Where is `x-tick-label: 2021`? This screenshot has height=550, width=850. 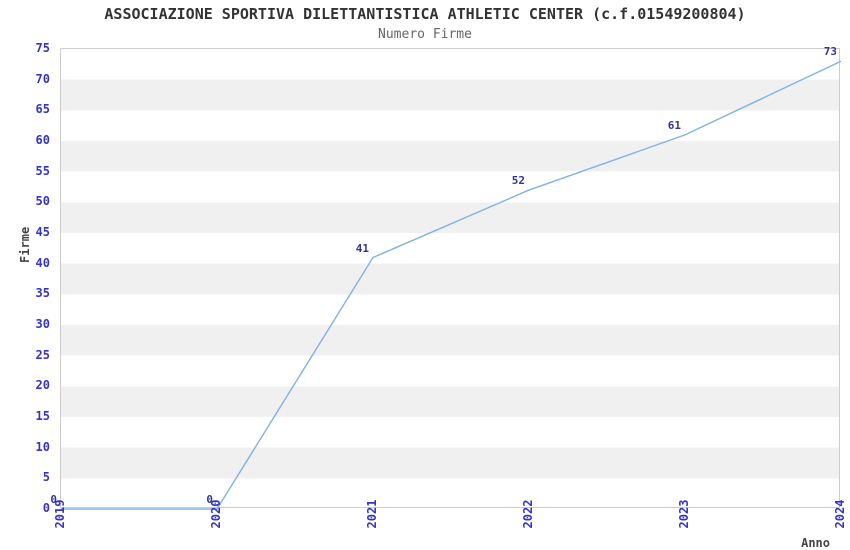
x-tick-label: 2021 is located at coordinates (372, 514).